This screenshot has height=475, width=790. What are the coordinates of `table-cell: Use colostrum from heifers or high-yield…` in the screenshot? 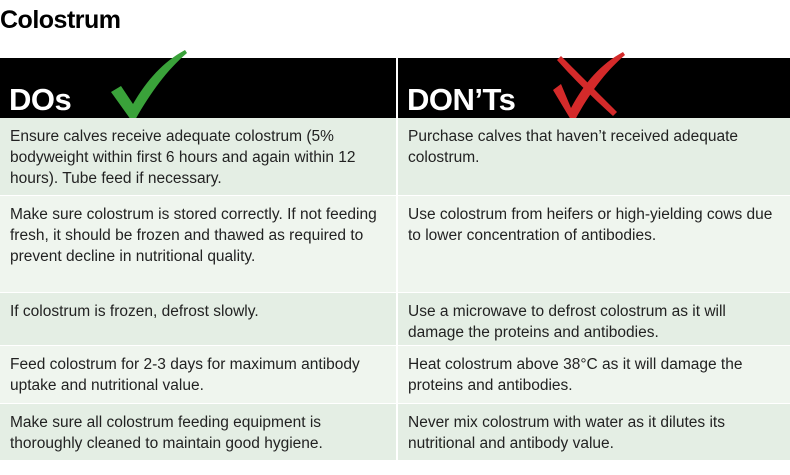 It's located at (594, 244).